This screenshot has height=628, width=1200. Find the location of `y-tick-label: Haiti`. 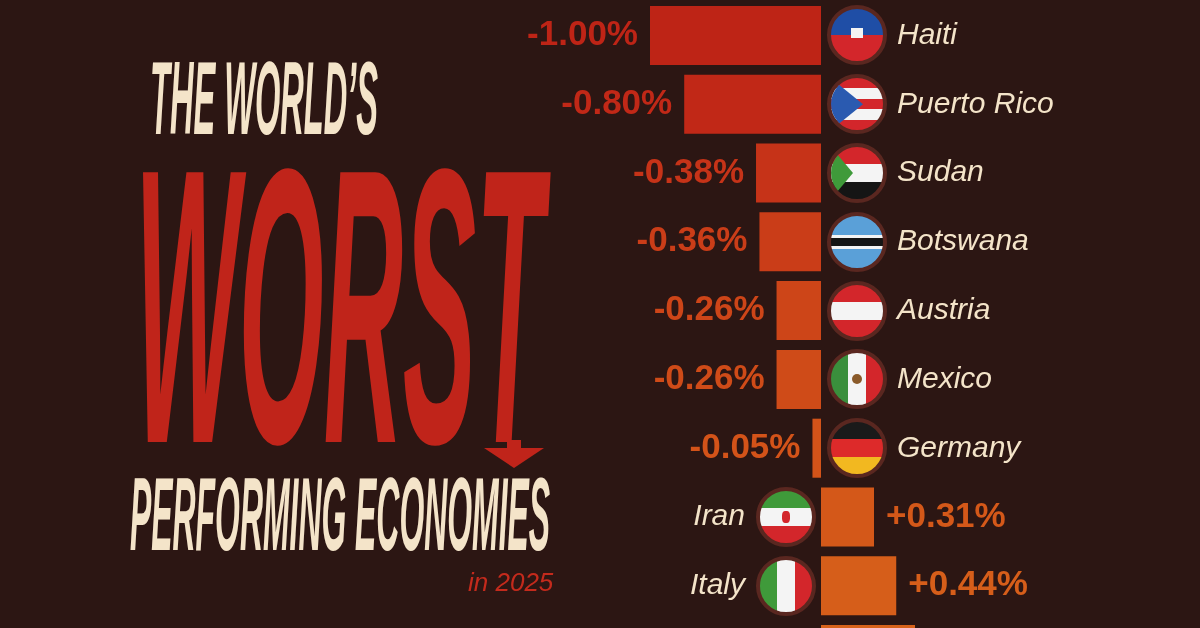

y-tick-label: Haiti is located at coordinates (928, 33).